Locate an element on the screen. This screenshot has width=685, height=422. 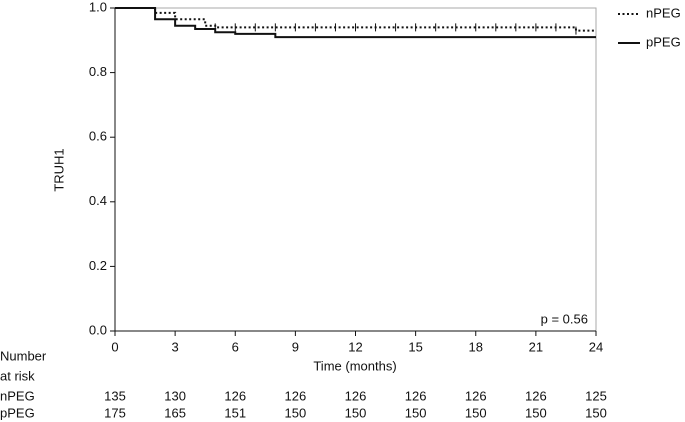
x-tick-label: 21 is located at coordinates (536, 346).